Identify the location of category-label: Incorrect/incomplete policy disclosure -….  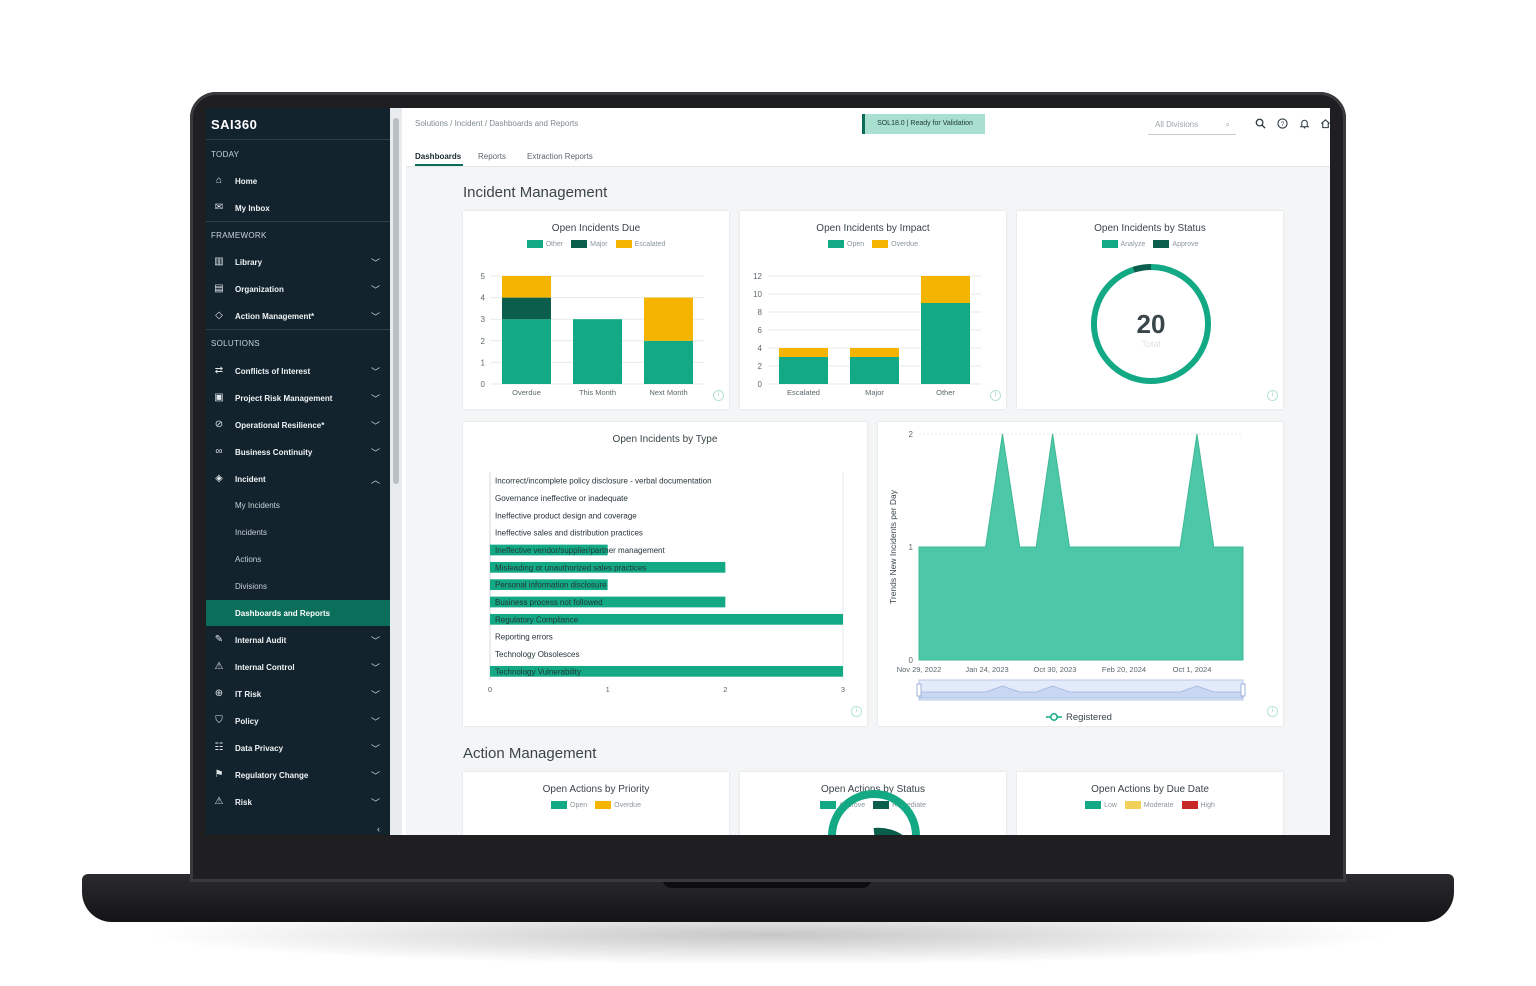
(603, 481).